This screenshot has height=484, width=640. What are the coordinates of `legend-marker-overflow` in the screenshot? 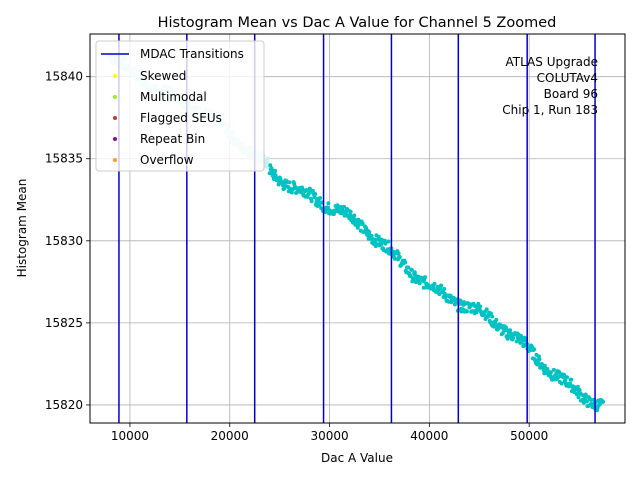 It's located at (115, 160).